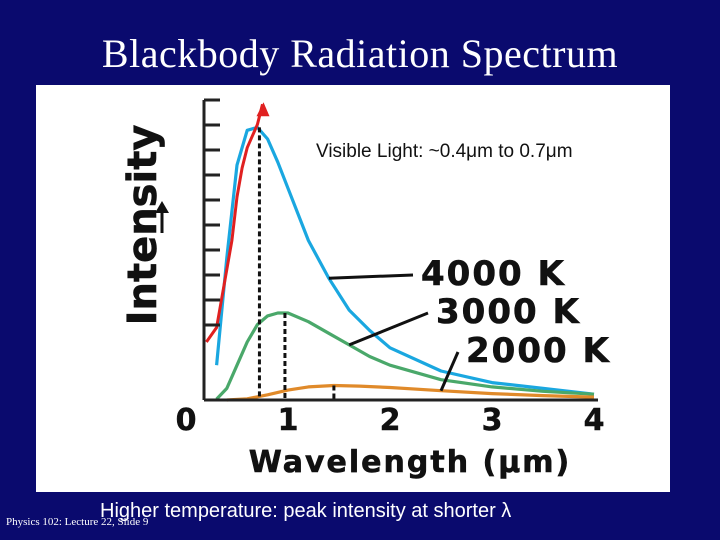 The image size is (720, 540). I want to click on legend-leader-3000k, so click(388, 329).